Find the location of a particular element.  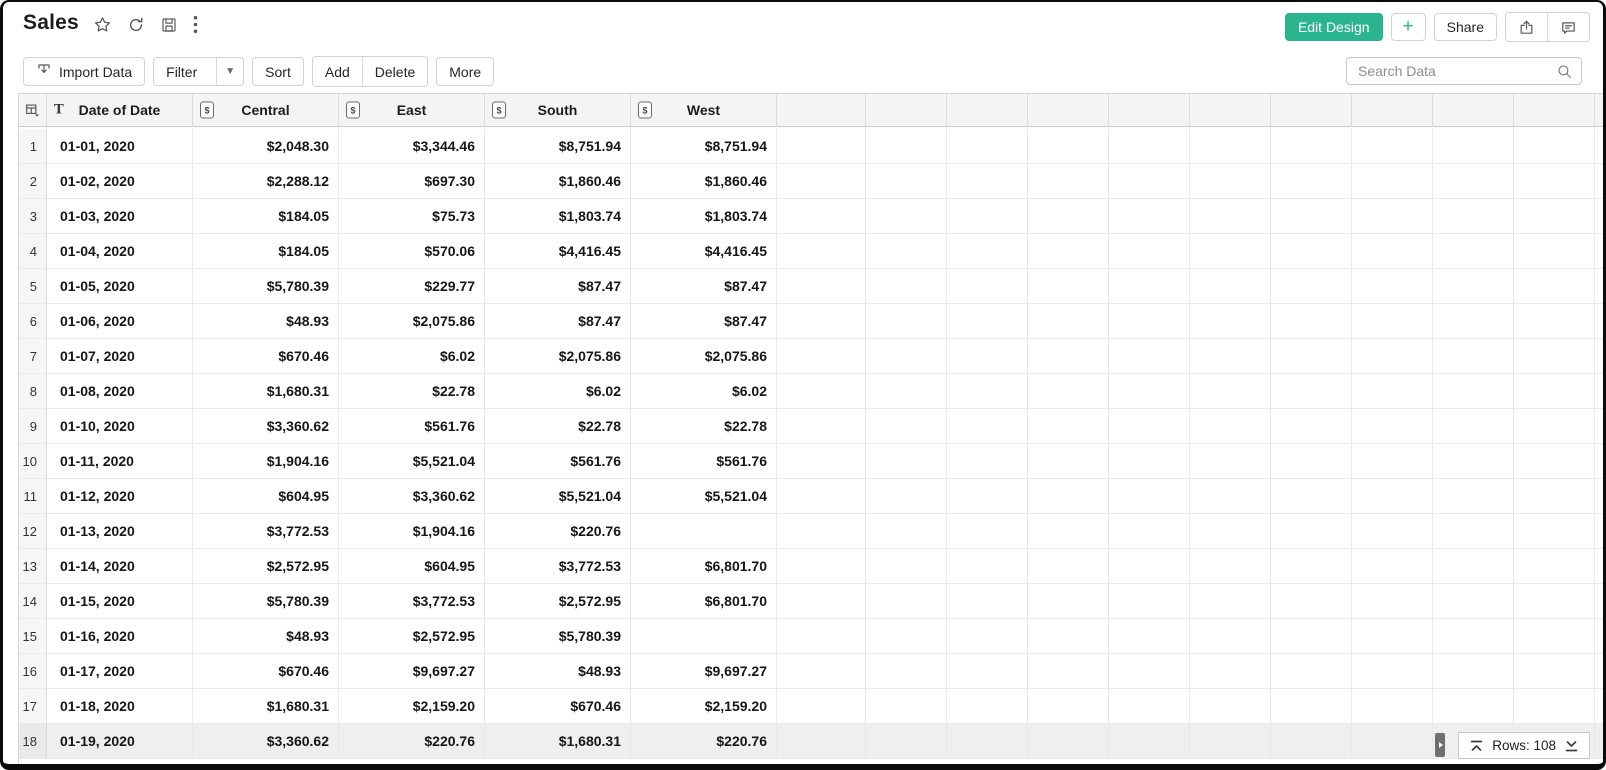

comment-icon is located at coordinates (1568, 27).